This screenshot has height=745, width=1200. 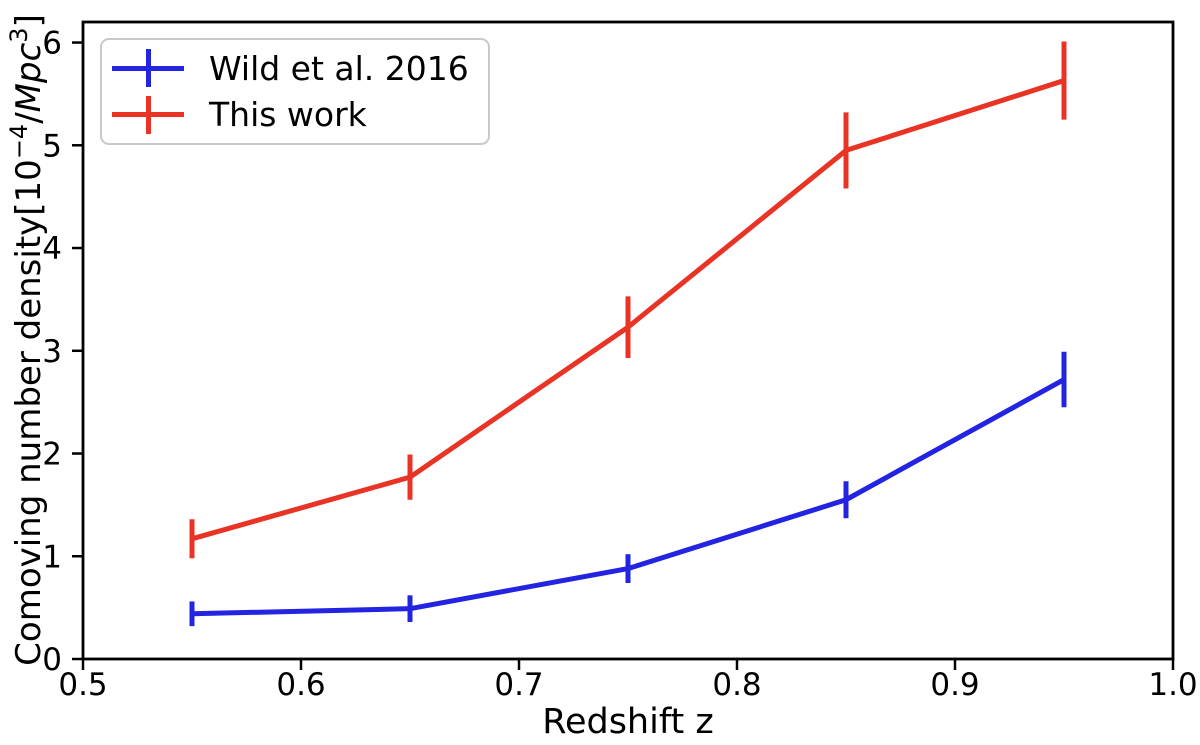 I want to click on y-tick-label: 3, so click(x=52, y=352).